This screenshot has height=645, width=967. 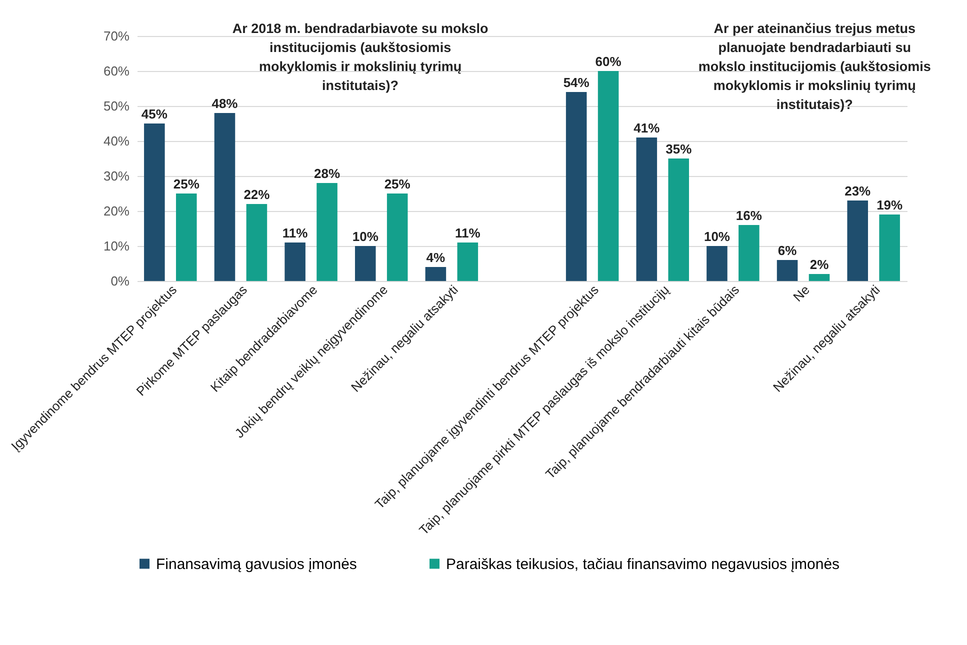 I want to click on annotation: Ar per ateinančius trejus metus planuojate bendradarbiauti su mokslo institucijomis (aukštosiomis mokyklomis ir mokslinių tyrimų institutais)?, so click(x=814, y=66).